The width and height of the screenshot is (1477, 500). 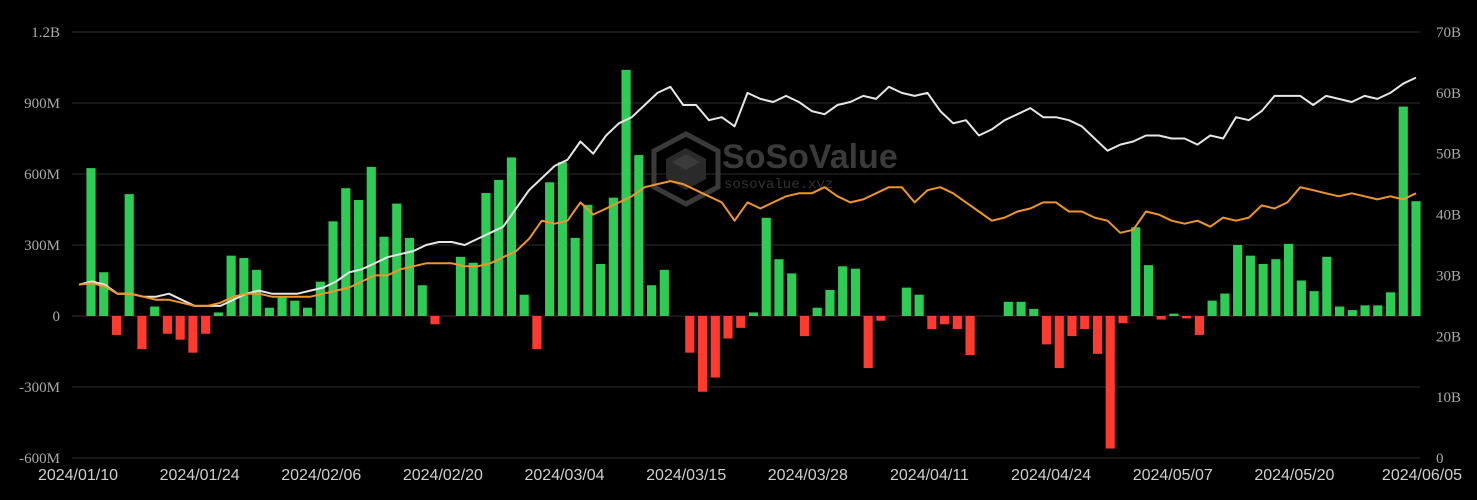 I want to click on left-tick-label: 900M, so click(x=42, y=104).